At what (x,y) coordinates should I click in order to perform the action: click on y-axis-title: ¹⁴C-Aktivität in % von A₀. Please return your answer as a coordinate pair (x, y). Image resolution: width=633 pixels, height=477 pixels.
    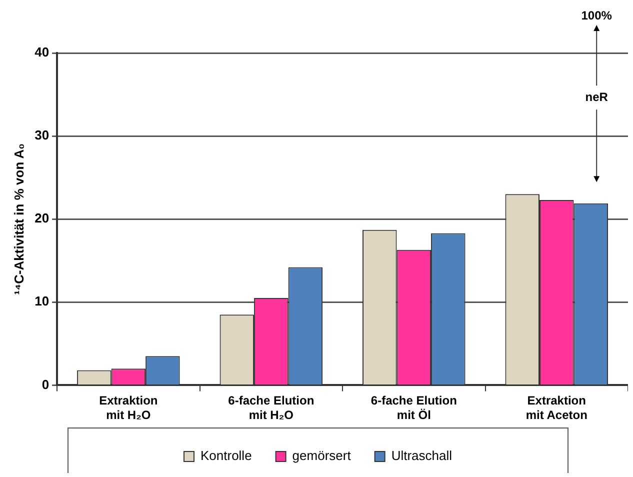
    Looking at the image, I should click on (18, 219).